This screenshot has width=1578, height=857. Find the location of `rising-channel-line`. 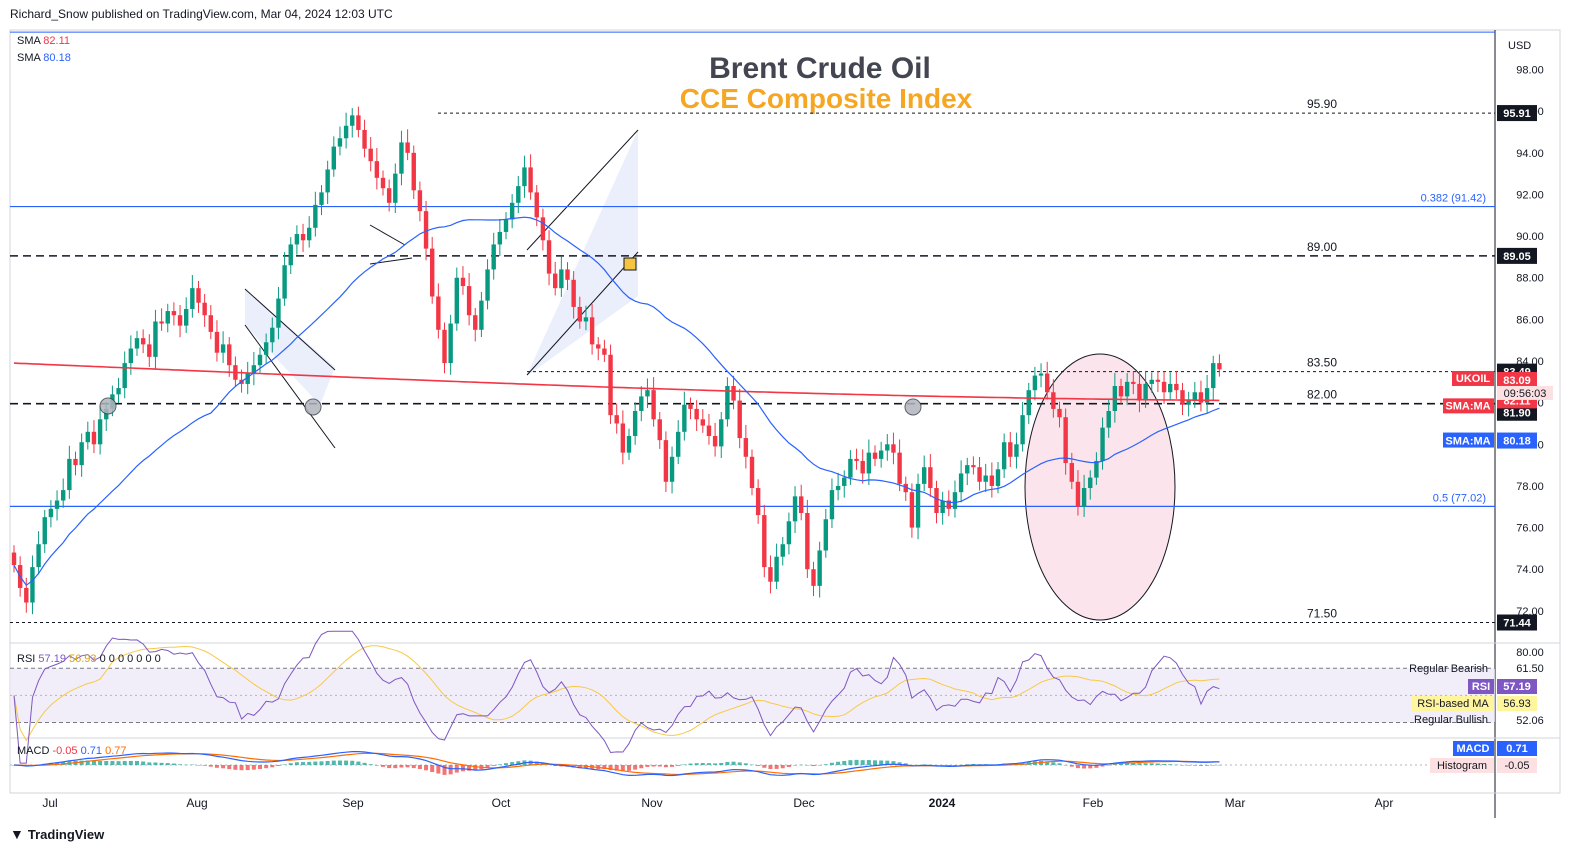

rising-channel-line is located at coordinates (582, 313).